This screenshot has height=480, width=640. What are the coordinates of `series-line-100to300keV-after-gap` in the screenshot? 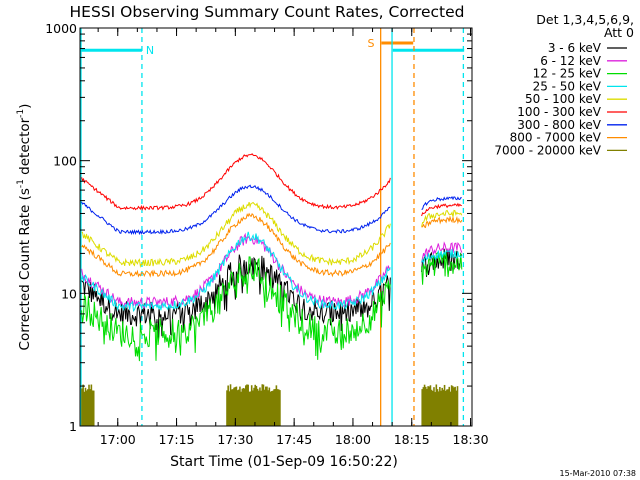 It's located at (441, 209).